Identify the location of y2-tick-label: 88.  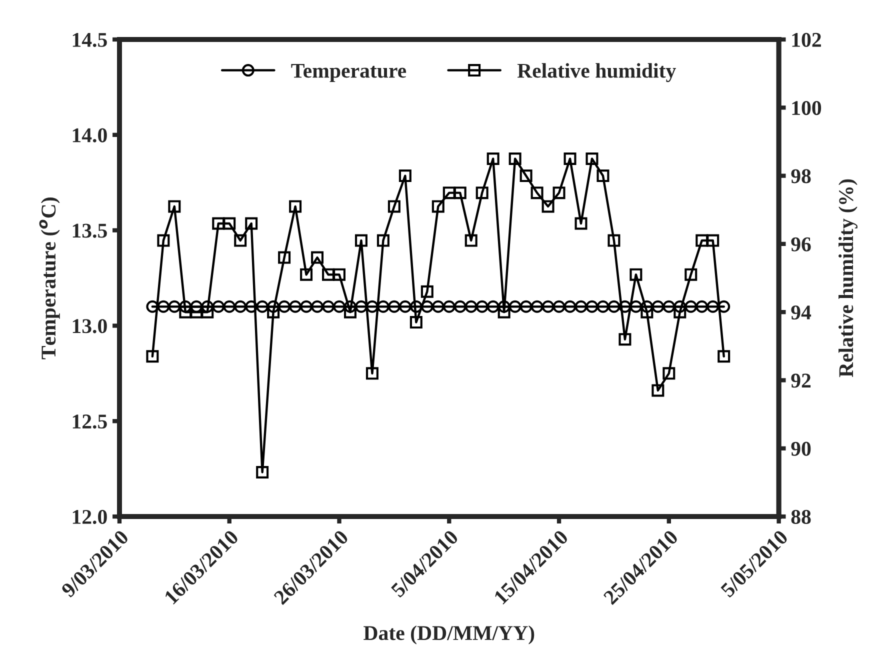
(801, 517).